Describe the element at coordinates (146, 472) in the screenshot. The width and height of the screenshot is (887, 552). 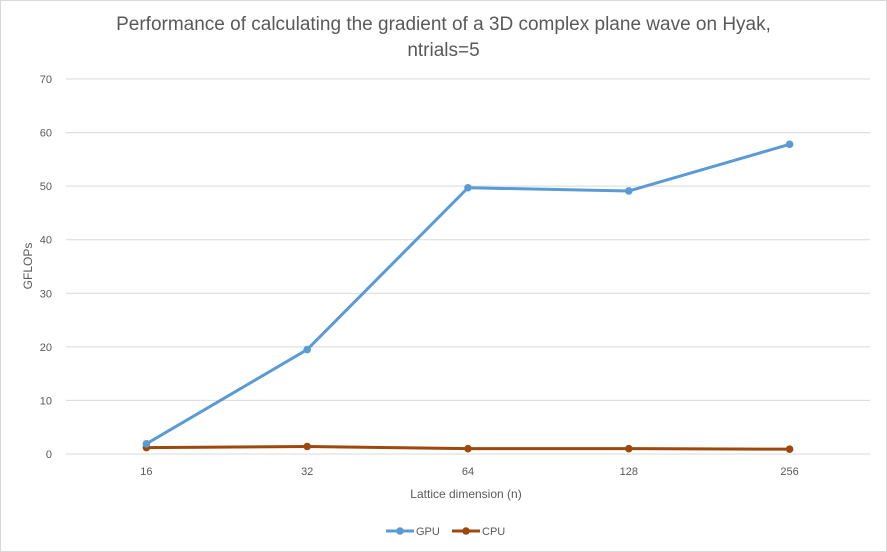
I see `x-tick-label: 16` at that location.